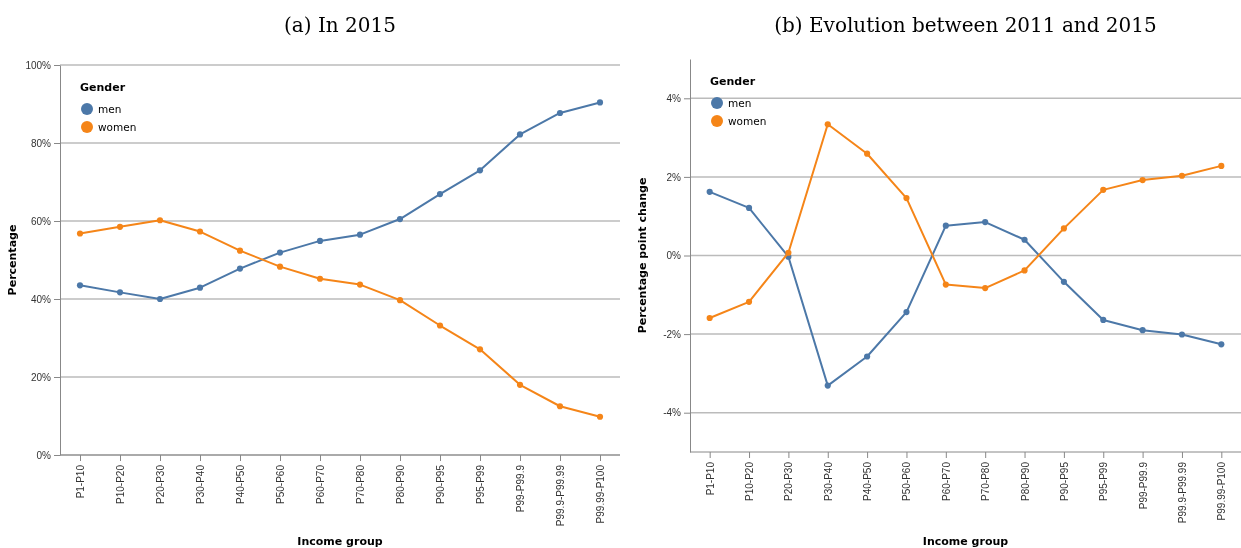  What do you see at coordinates (672, 413) in the screenshot?
I see `y-tick-label: -4%` at bounding box center [672, 413].